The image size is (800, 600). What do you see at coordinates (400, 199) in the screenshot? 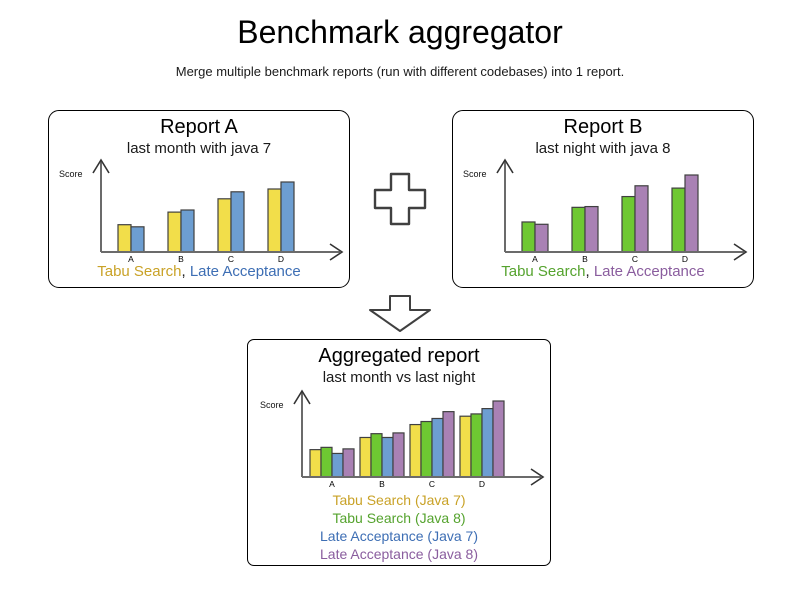
I see `plus-icon` at bounding box center [400, 199].